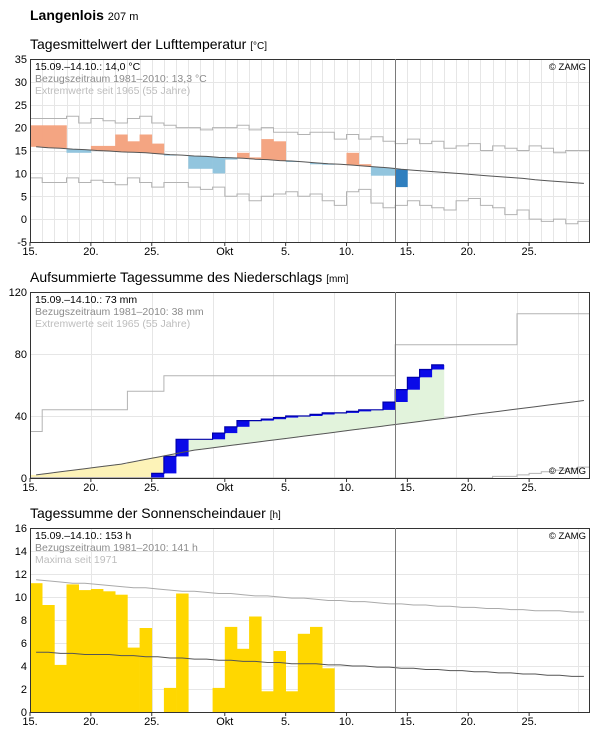 The width and height of the screenshot is (596, 729). Describe the element at coordinates (123, 17) in the screenshot. I see `station-elevation: 207 m` at that location.